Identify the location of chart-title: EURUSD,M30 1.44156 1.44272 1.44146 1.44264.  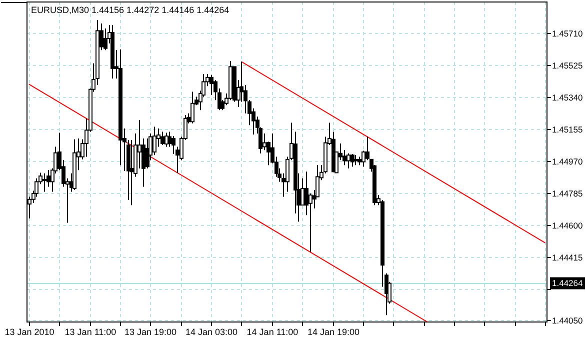
(130, 10).